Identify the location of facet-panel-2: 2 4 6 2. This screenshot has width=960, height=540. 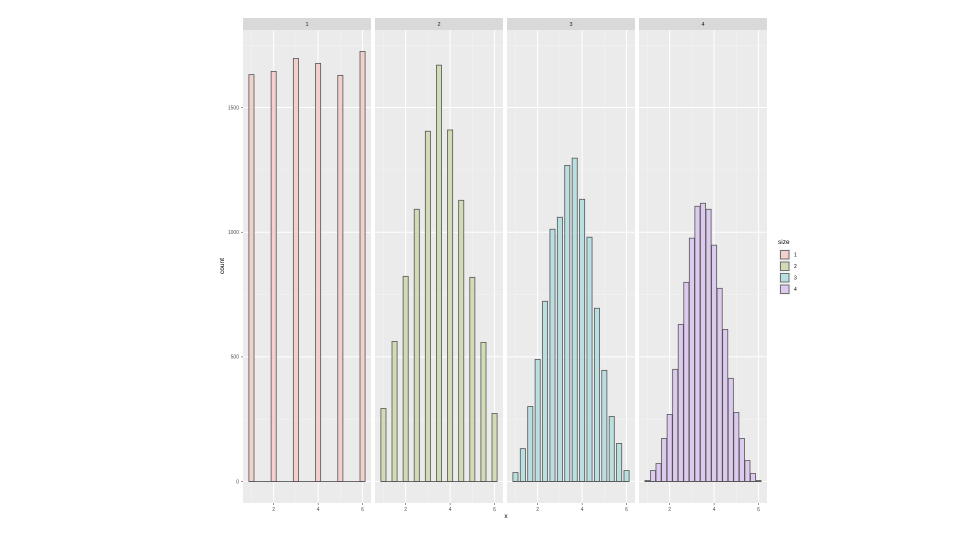
(439, 265).